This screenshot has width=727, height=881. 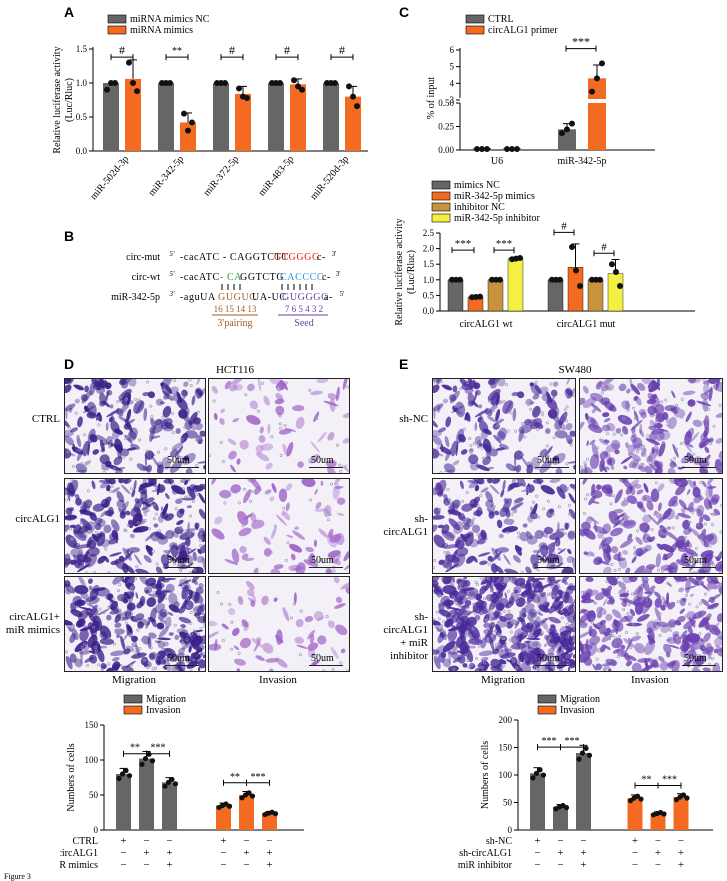 What do you see at coordinates (96, 830) in the screenshot?
I see `y-tick-label: 0` at bounding box center [96, 830].